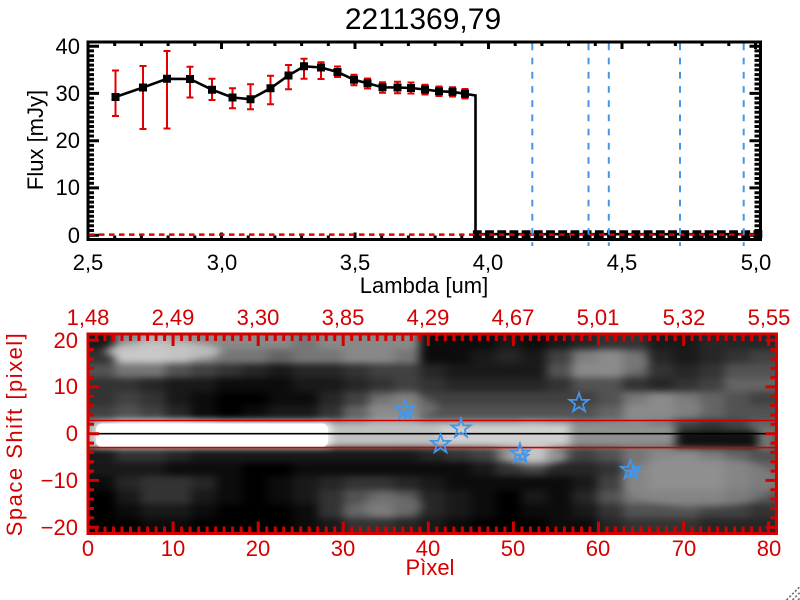 This screenshot has height=600, width=800. Describe the element at coordinates (598, 317) in the screenshot. I see `svg-text: 5,01` at that location.